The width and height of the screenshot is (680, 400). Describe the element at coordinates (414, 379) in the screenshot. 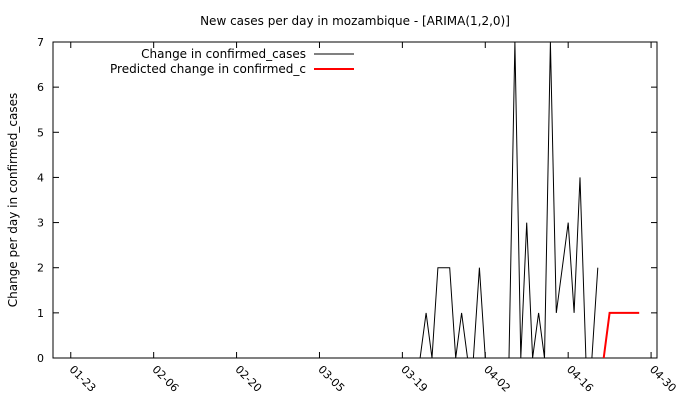

I see `x-tick-label: 03-19` at that location.